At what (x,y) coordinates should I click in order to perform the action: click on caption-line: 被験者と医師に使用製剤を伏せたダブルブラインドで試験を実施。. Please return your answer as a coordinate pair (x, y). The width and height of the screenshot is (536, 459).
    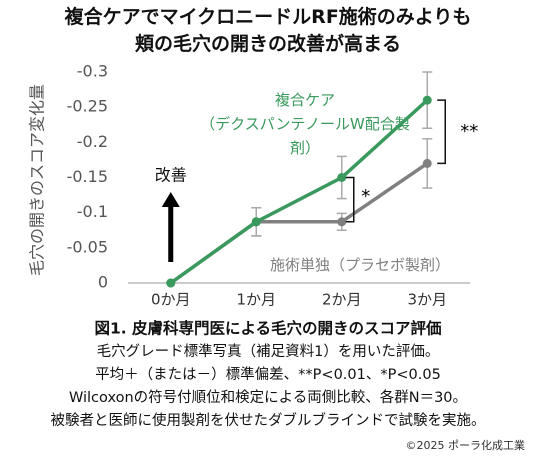
    Looking at the image, I should click on (268, 420).